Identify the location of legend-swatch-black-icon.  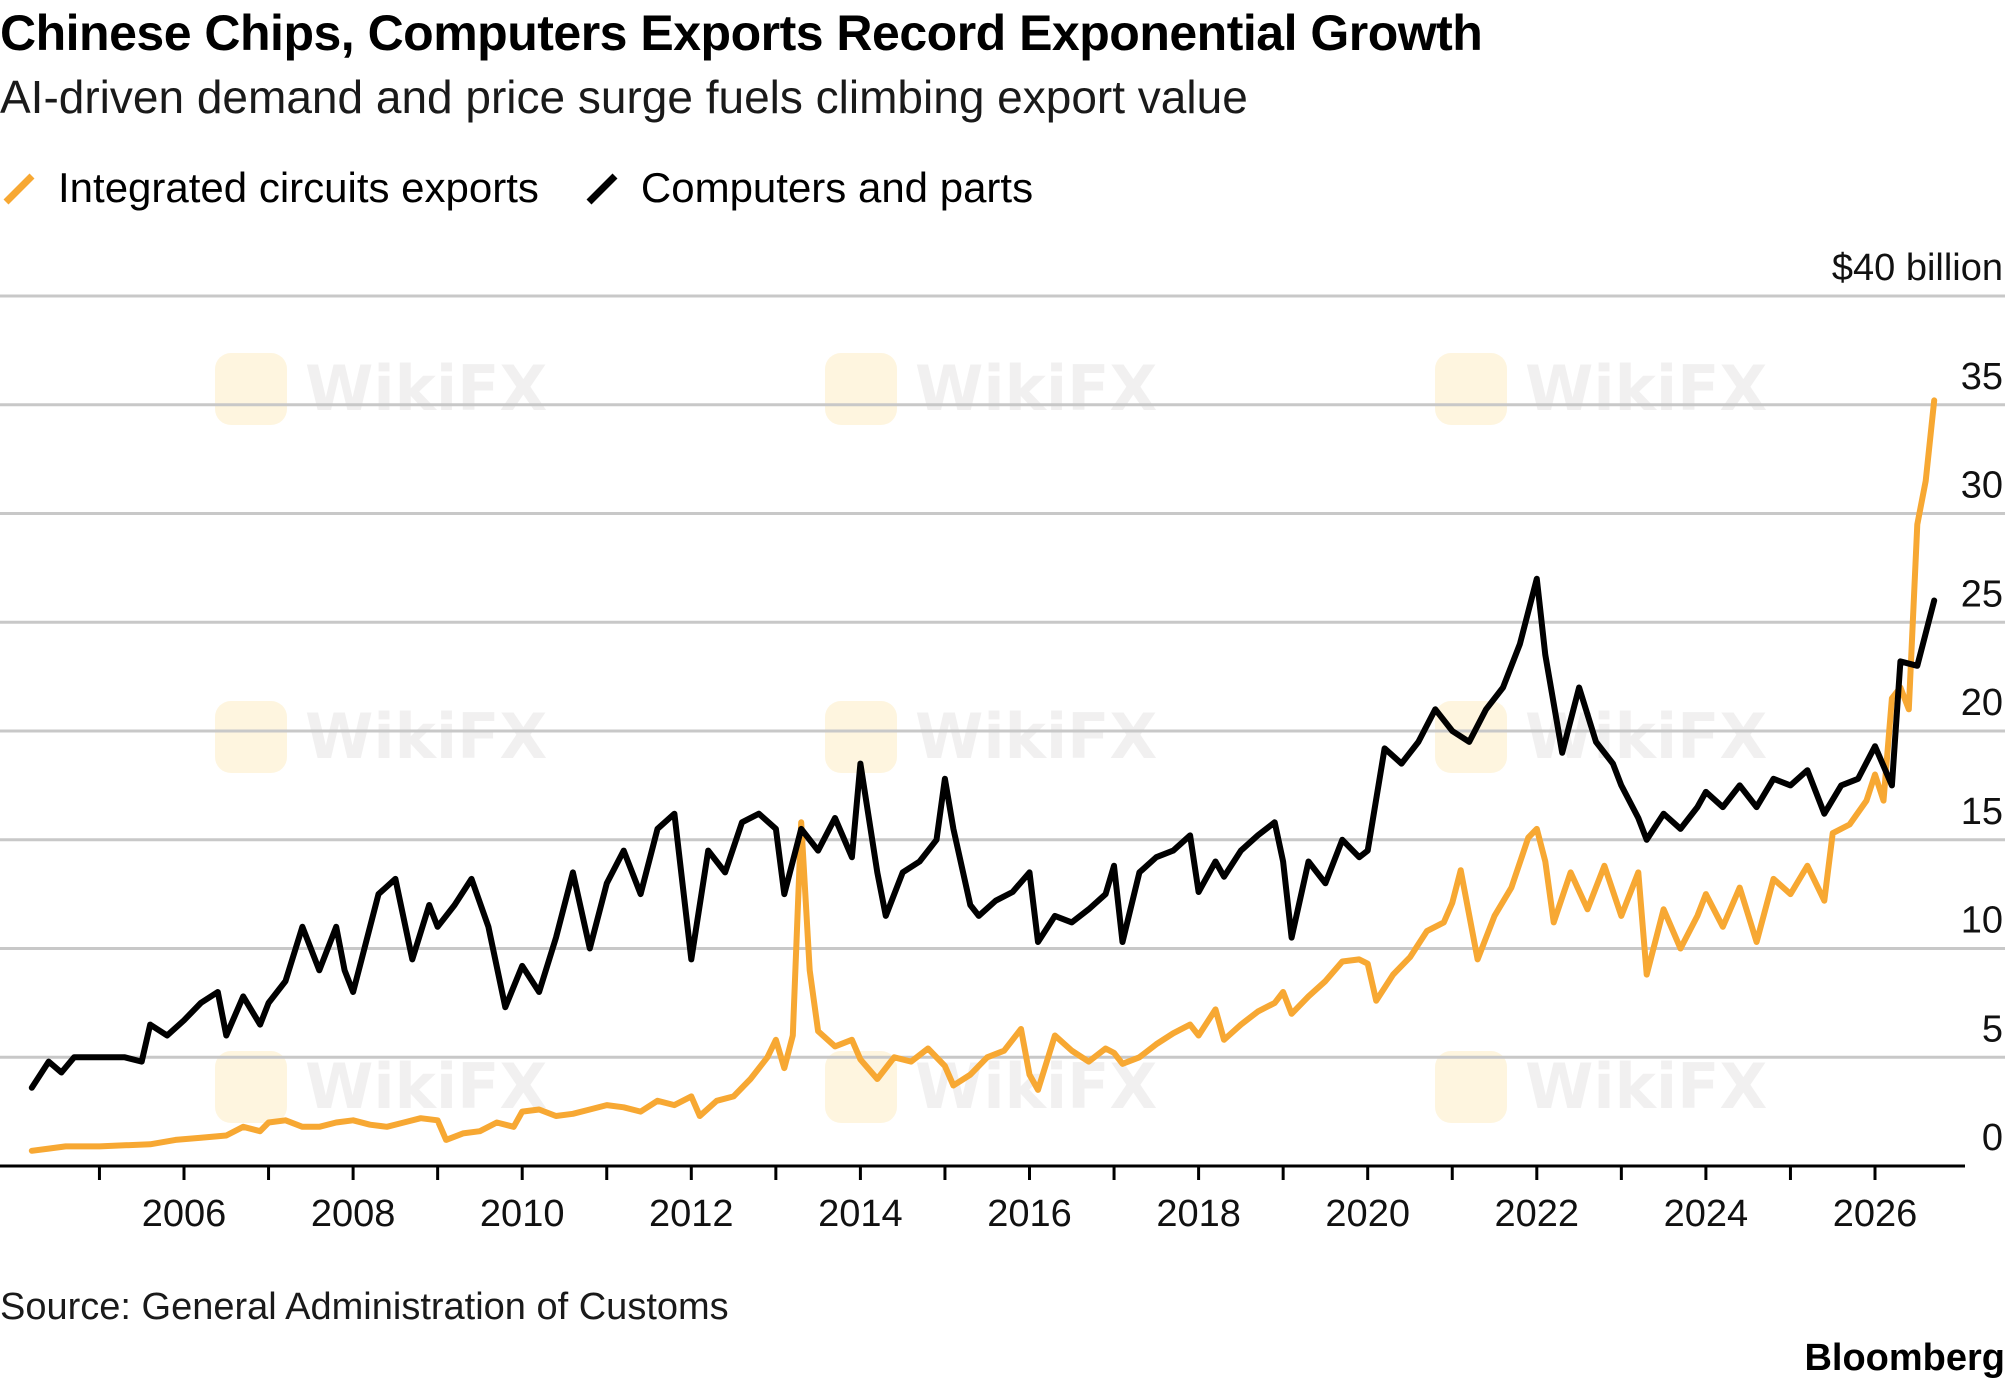
(602, 189).